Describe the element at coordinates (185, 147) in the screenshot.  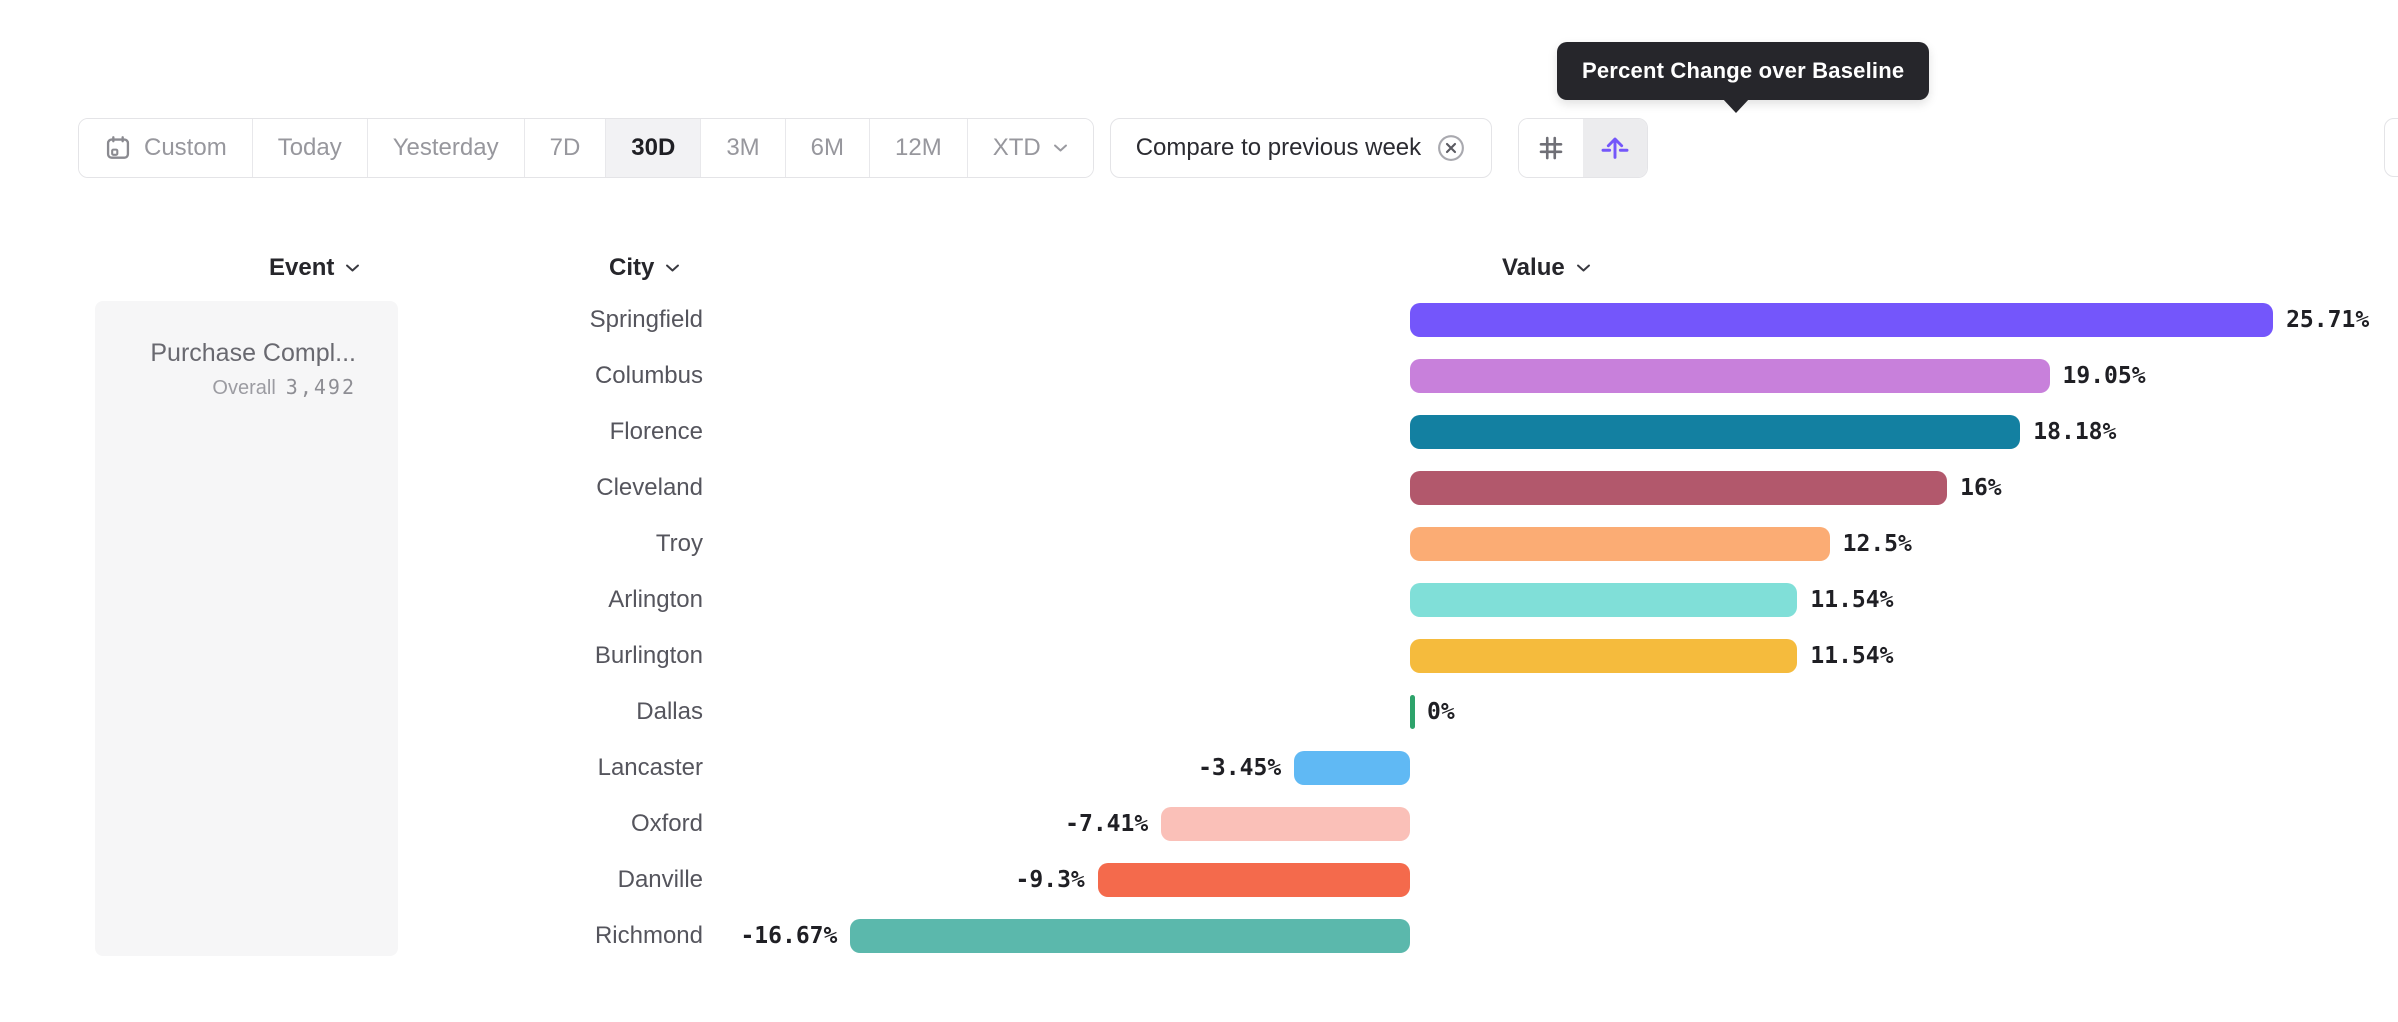
I see `date-range-label: Custom` at that location.